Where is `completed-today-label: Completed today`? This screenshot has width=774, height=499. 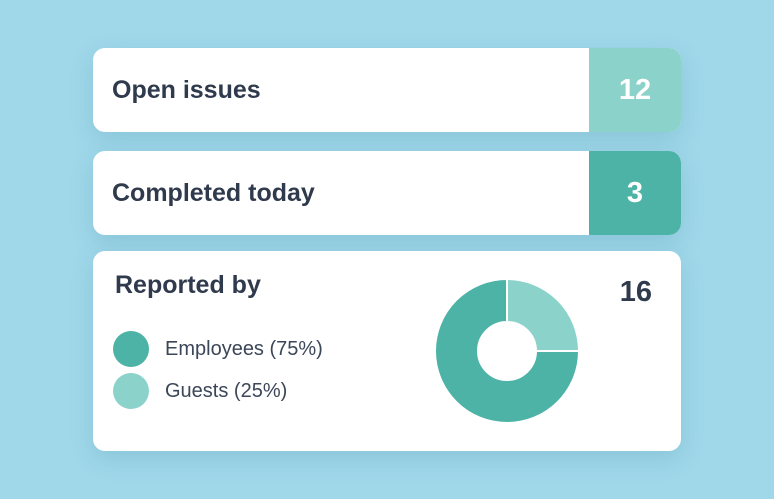
completed-today-label: Completed today is located at coordinates (213, 192).